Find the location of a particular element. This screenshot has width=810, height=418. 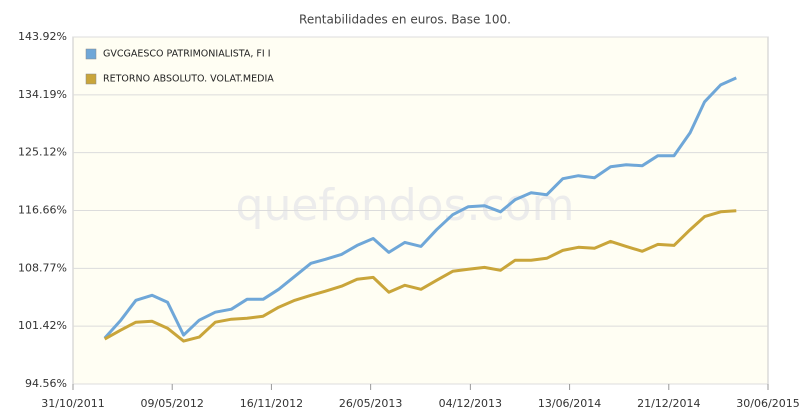

x-tick-label: 26/05/2013 is located at coordinates (370, 403).